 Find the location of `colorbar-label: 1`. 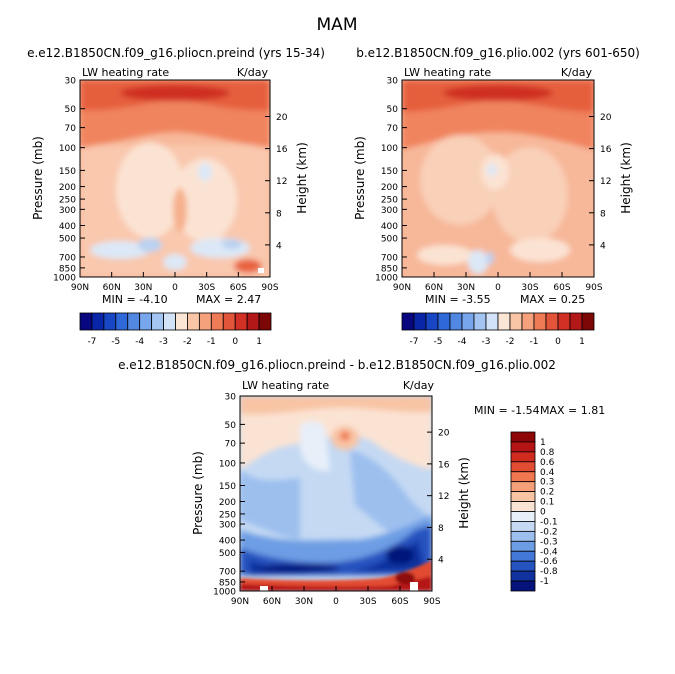

colorbar-label: 1 is located at coordinates (543, 443).